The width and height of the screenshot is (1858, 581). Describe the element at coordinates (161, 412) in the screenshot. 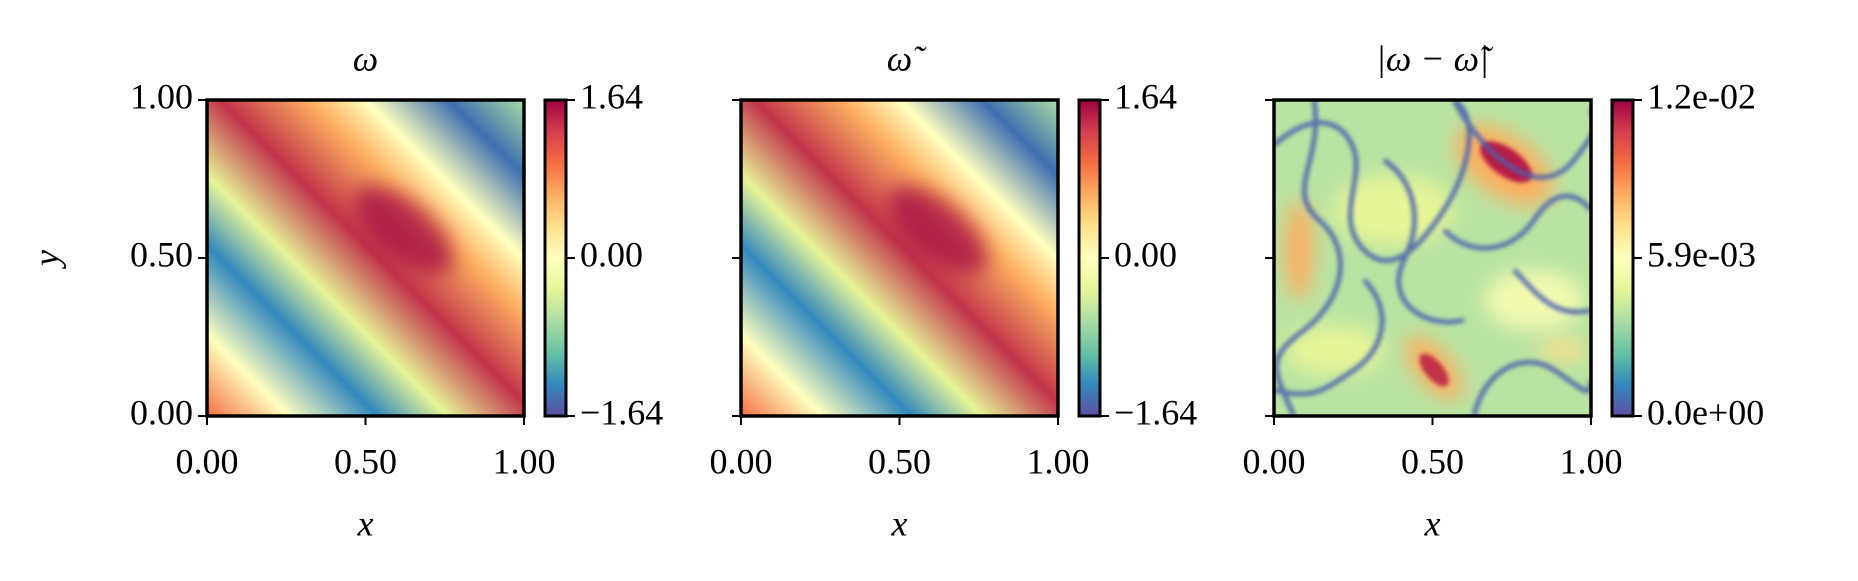

I see `y-tick-label: 0.00` at that location.